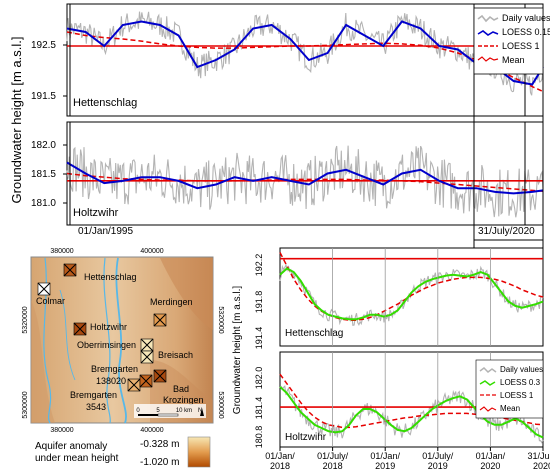  I want to click on series-daily-values, so click(305, 181).